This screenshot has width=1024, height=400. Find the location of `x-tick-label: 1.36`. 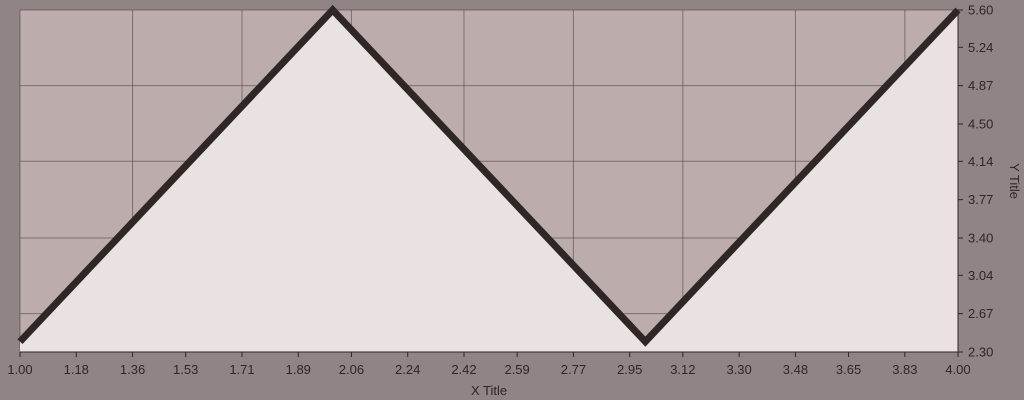

x-tick-label: 1.36 is located at coordinates (132, 369).